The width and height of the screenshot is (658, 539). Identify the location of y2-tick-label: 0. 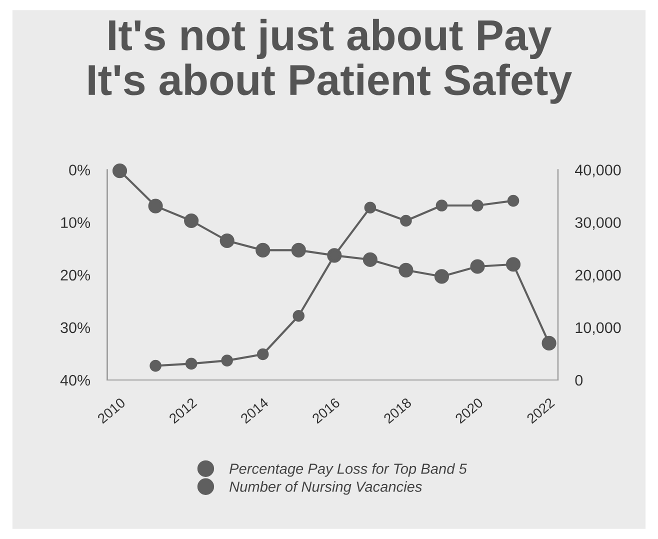
(579, 380).